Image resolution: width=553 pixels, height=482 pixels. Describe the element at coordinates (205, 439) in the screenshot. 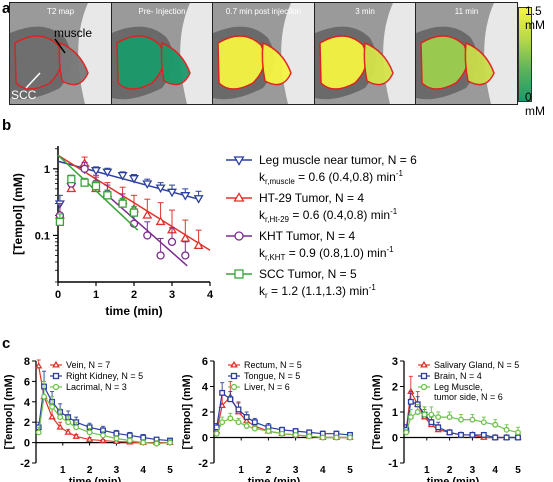

I see `y-tick-label: 0` at that location.